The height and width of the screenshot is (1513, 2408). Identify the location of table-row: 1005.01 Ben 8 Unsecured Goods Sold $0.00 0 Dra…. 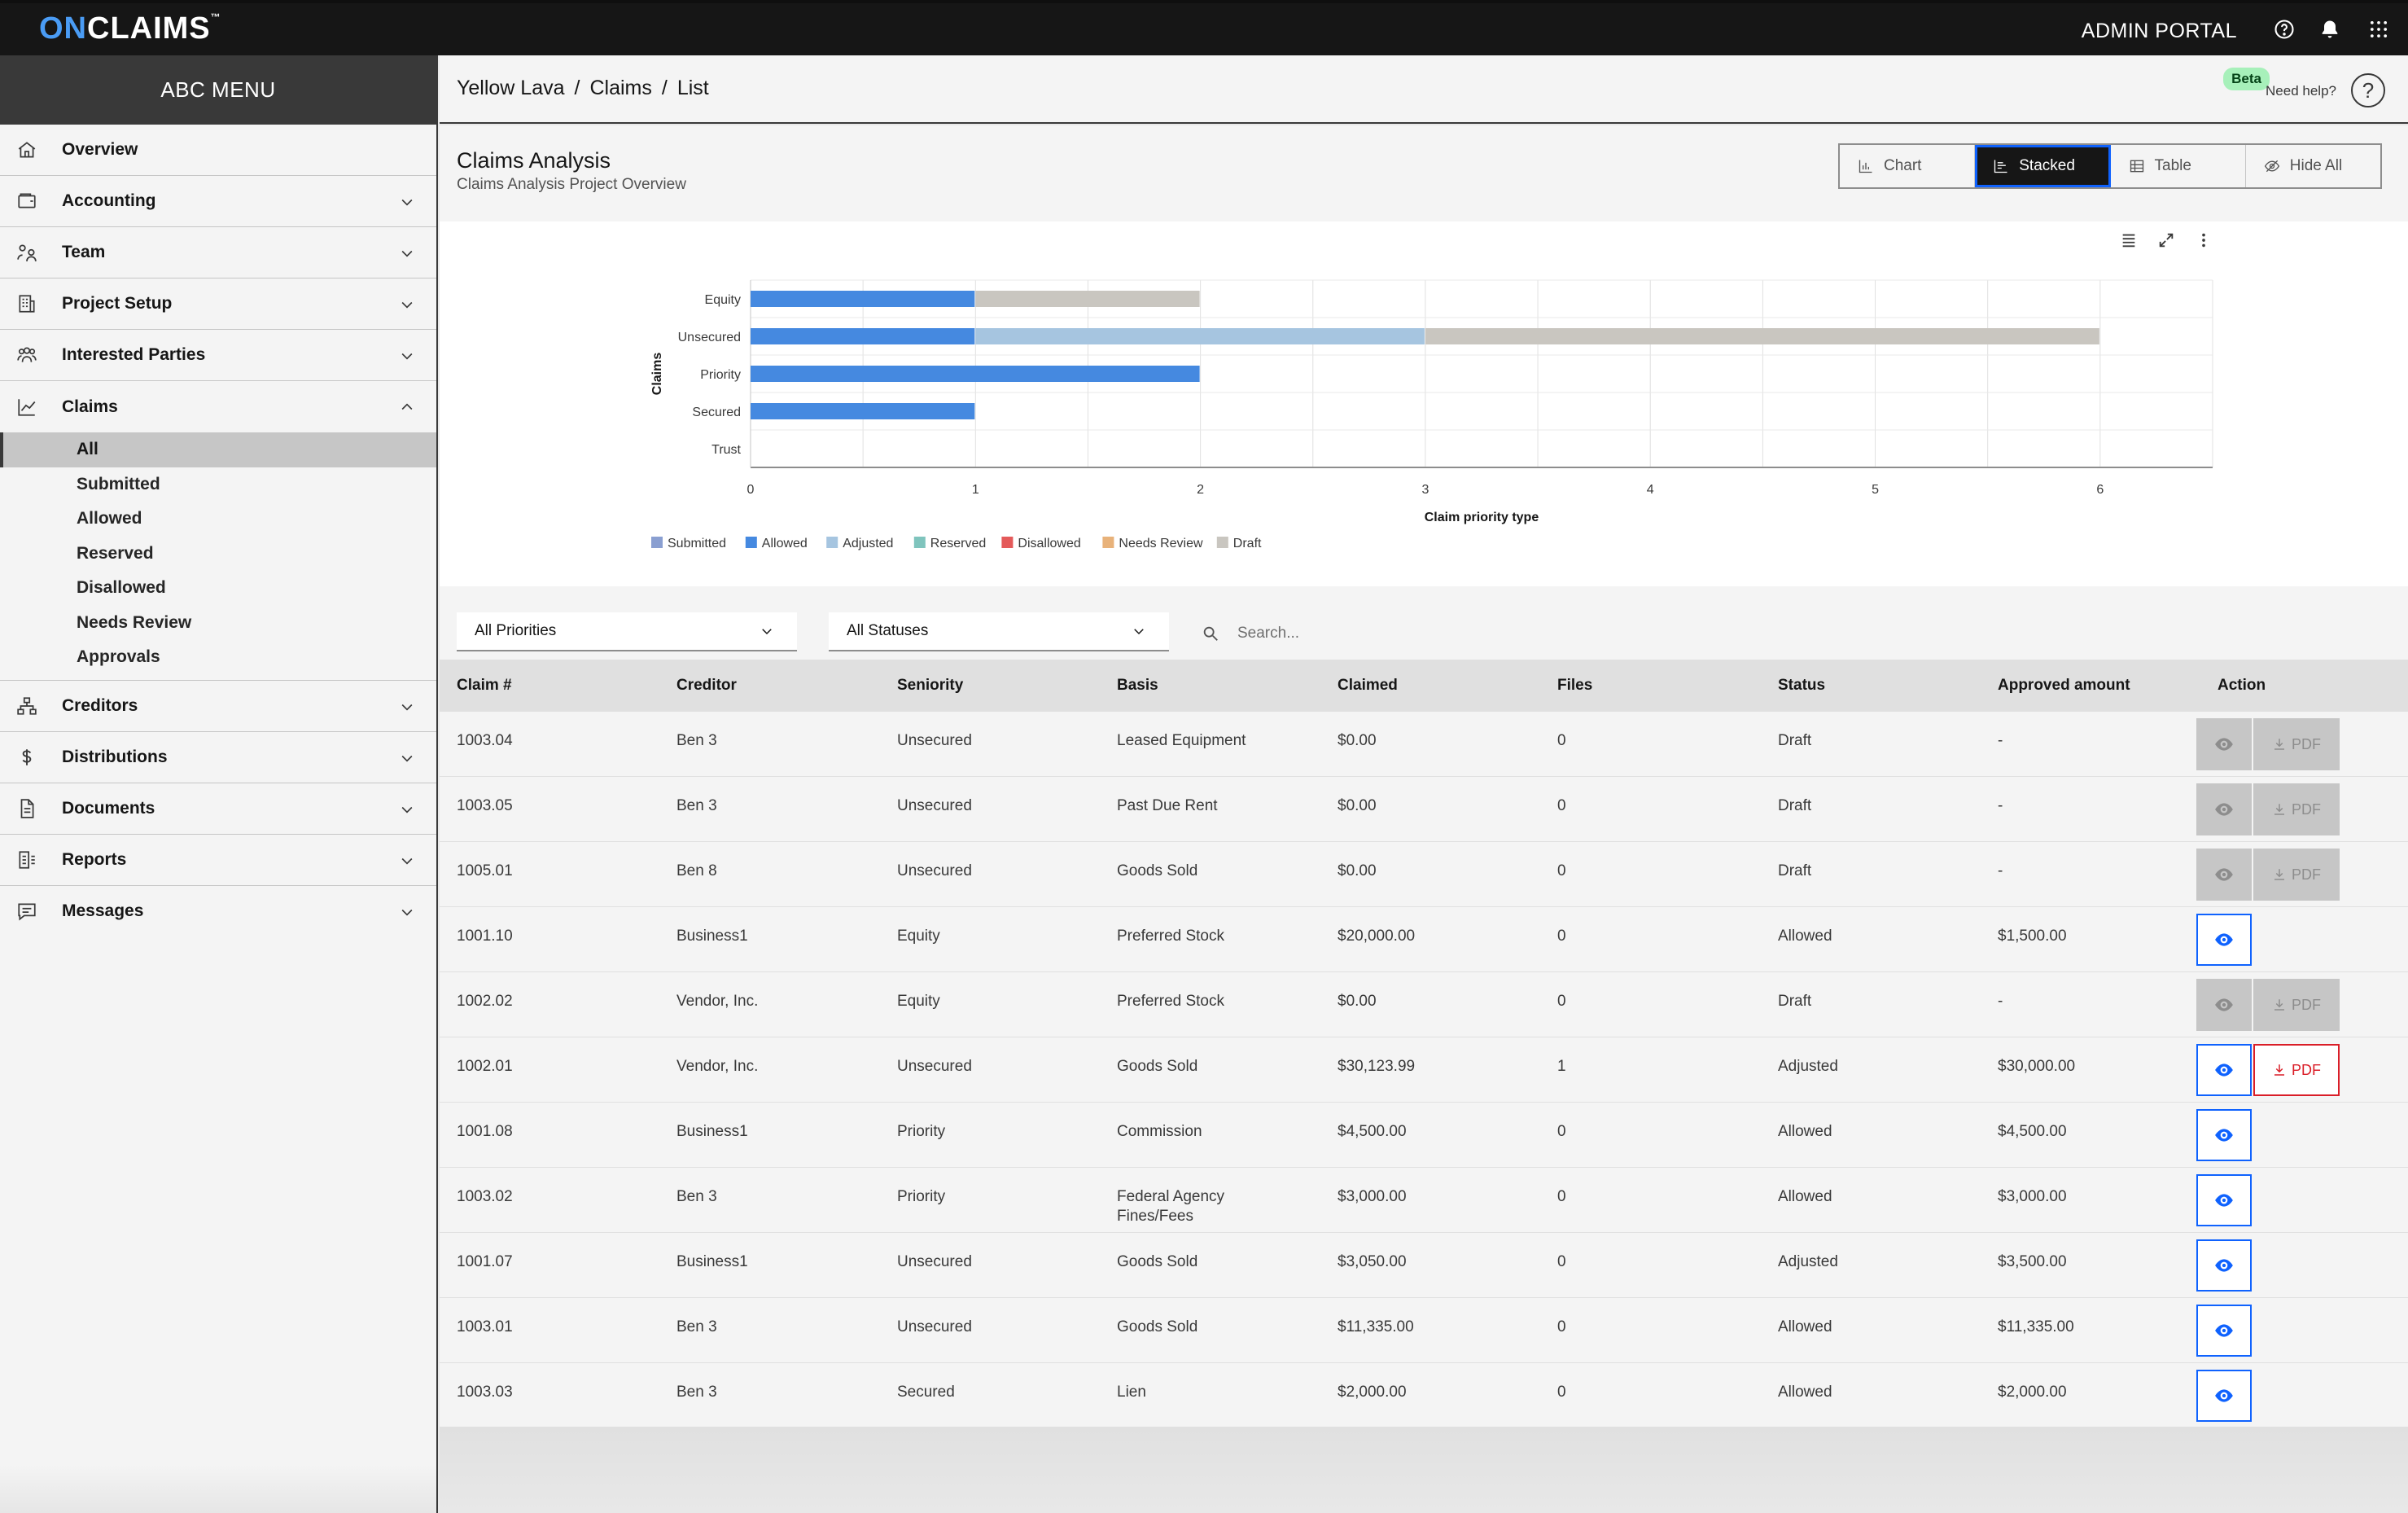
(1424, 874).